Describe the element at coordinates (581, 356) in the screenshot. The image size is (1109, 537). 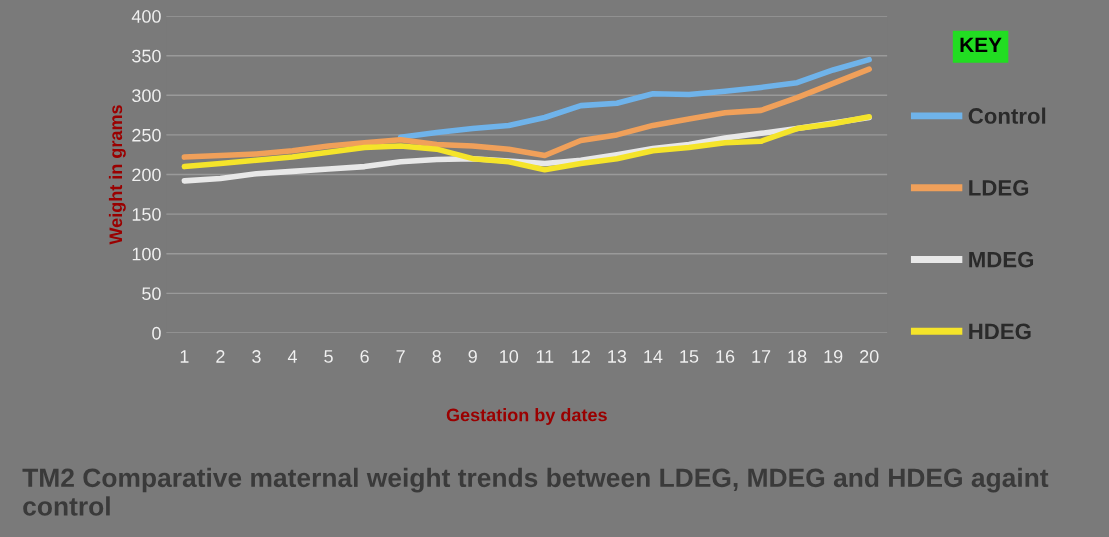
I see `x-tick-label: 12` at that location.